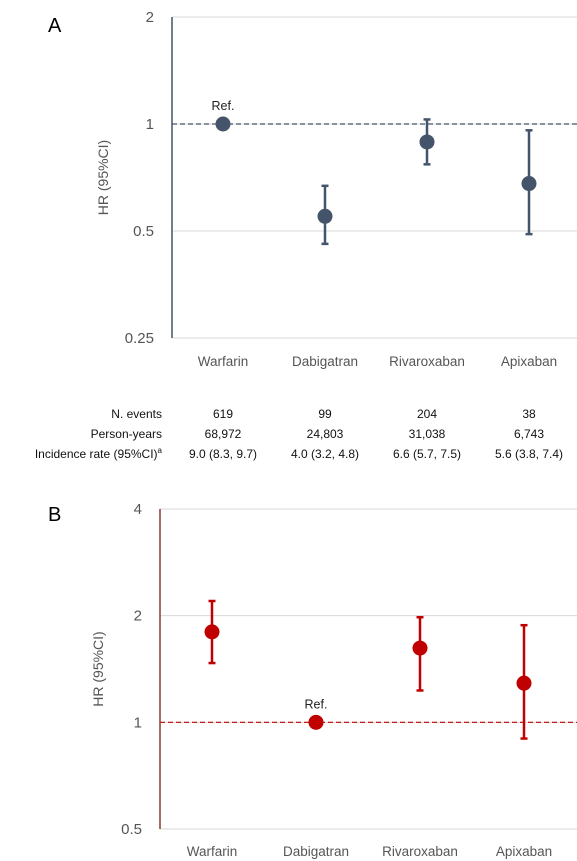 The width and height of the screenshot is (577, 861). What do you see at coordinates (139, 338) in the screenshot?
I see `y-tick-label: 0.25` at bounding box center [139, 338].